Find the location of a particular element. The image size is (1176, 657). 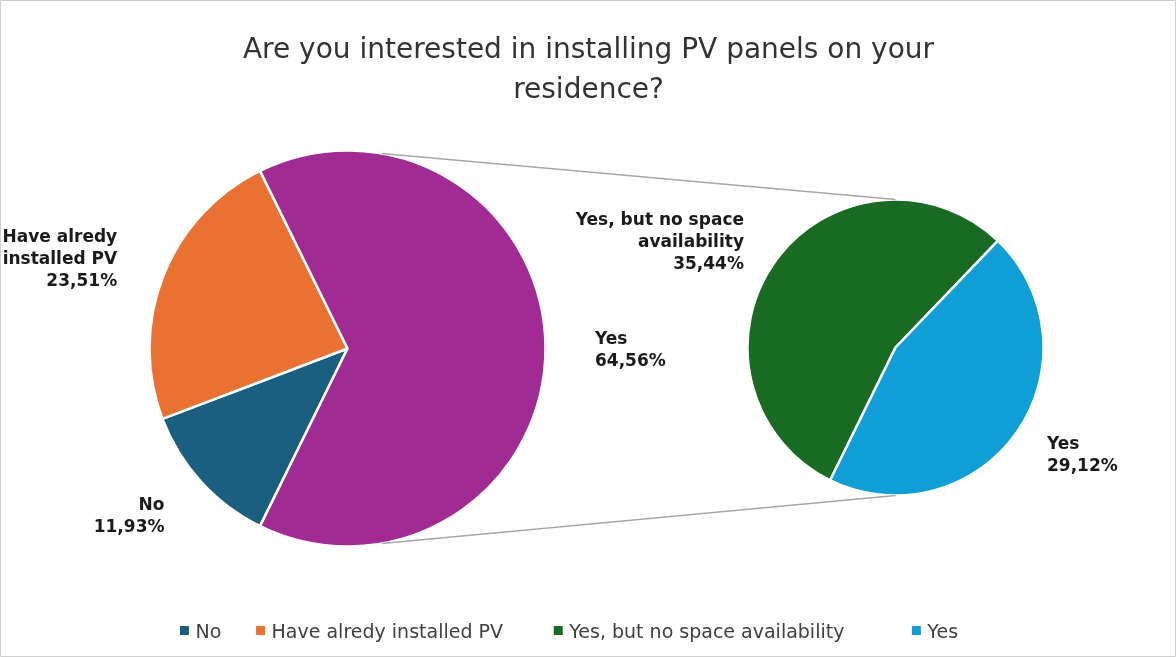

legend-label: Yes, but no space availability is located at coordinates (706, 630).